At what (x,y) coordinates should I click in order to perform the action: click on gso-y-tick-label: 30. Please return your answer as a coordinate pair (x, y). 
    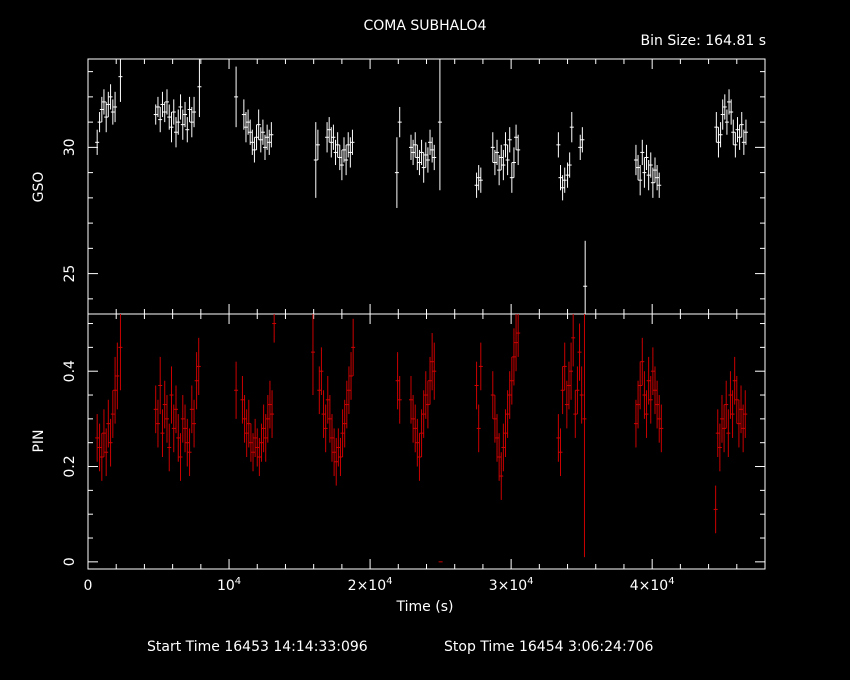
    Looking at the image, I should click on (70, 147).